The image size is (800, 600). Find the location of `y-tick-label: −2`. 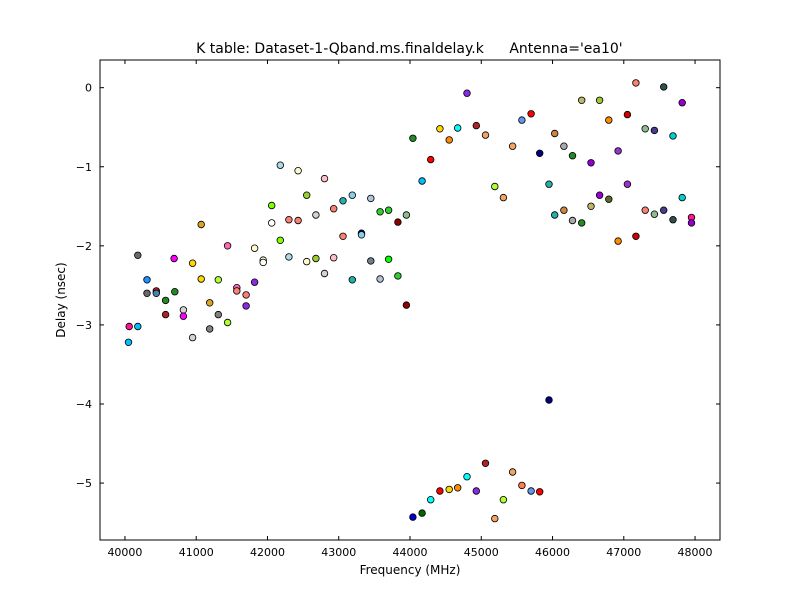

y-tick-label: −2 is located at coordinates (84, 246).